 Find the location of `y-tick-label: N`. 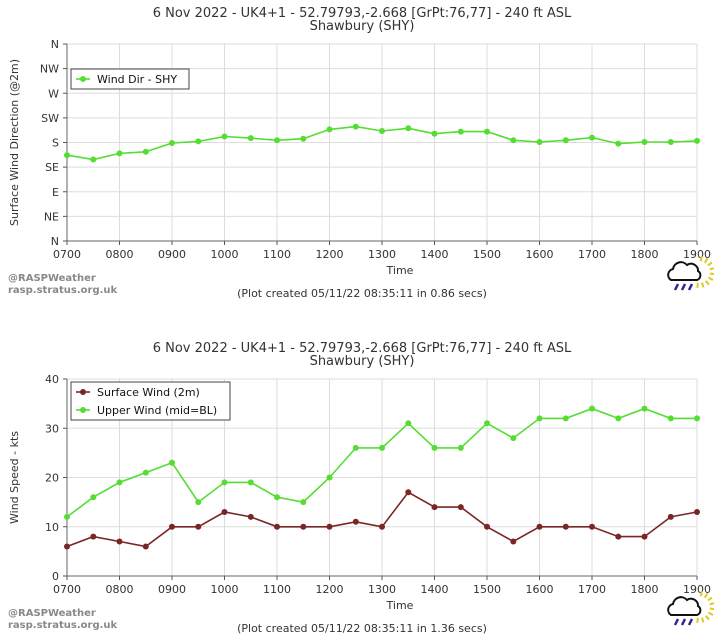

y-tick-label: N is located at coordinates (55, 241).